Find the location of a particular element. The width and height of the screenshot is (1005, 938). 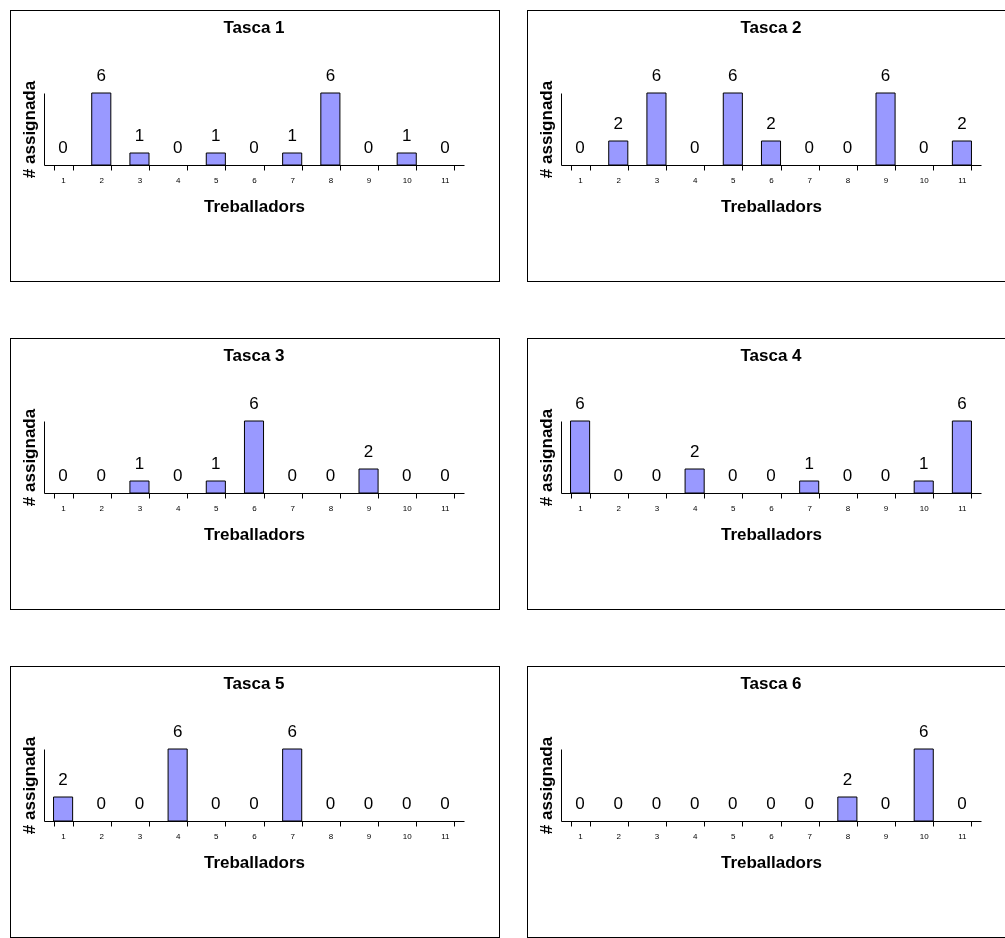

chart-title: Tasca 5 is located at coordinates (254, 683).